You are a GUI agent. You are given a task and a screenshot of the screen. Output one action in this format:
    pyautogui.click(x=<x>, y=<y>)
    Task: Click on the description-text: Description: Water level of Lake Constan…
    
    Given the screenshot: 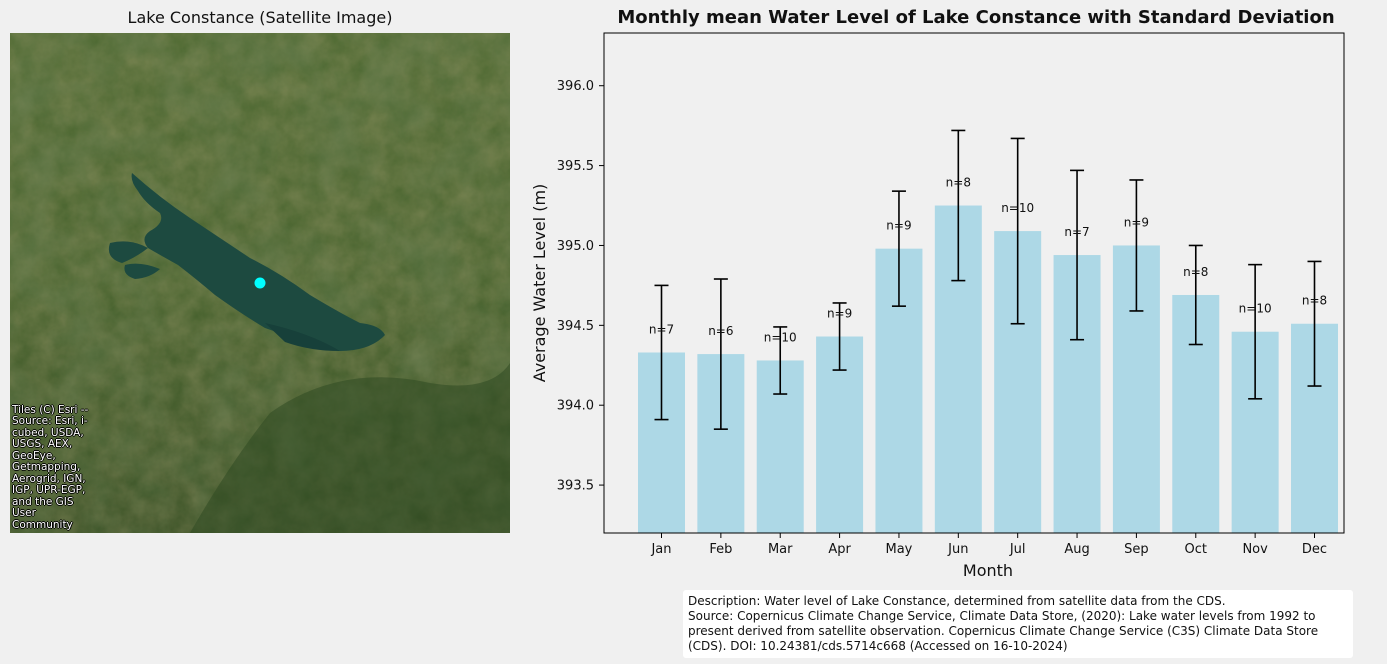 What is the action you would take?
    pyautogui.click(x=957, y=601)
    